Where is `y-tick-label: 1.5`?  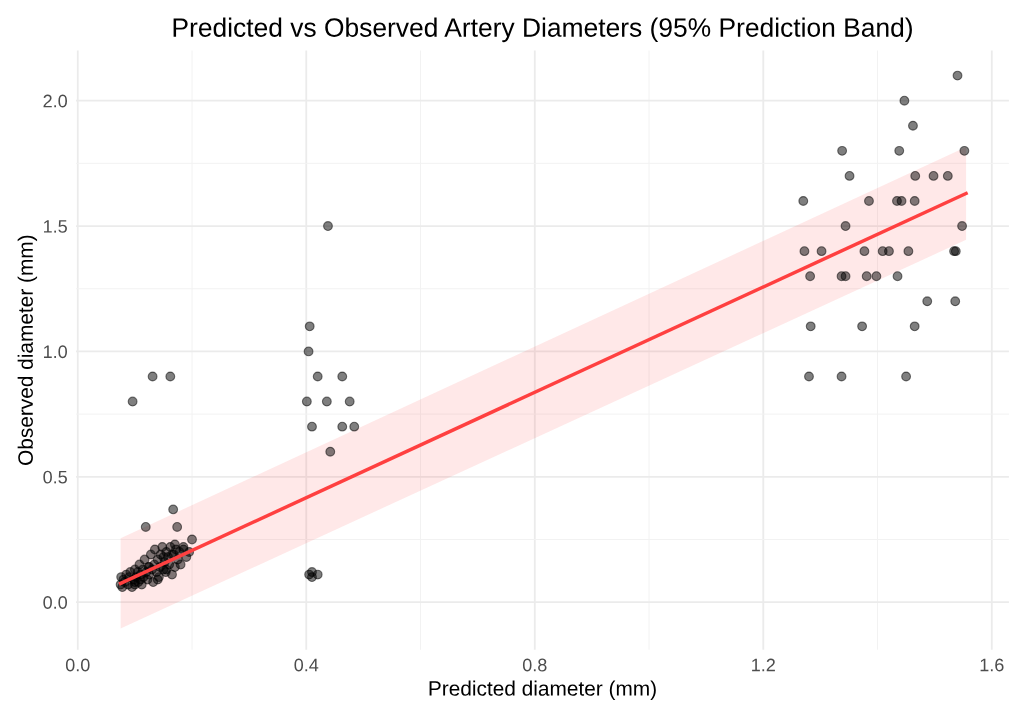 y-tick-label: 1.5 is located at coordinates (55, 226).